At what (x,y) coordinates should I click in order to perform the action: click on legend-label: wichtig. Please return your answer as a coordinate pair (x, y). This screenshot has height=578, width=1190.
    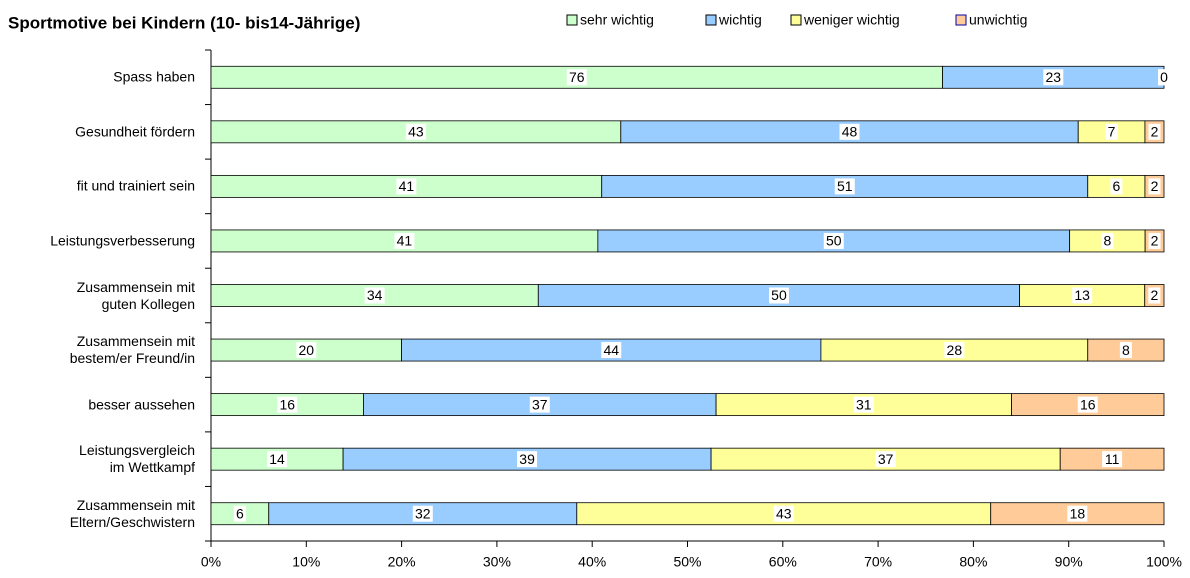
    Looking at the image, I should click on (740, 20).